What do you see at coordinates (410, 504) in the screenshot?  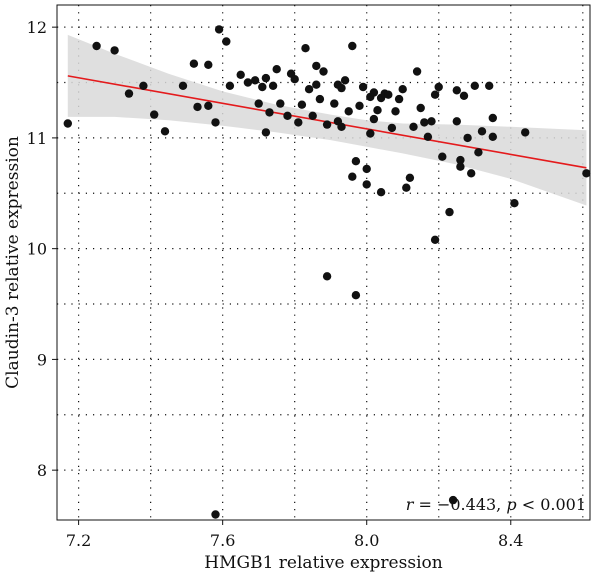 I see `r-symbol: r` at bounding box center [410, 504].